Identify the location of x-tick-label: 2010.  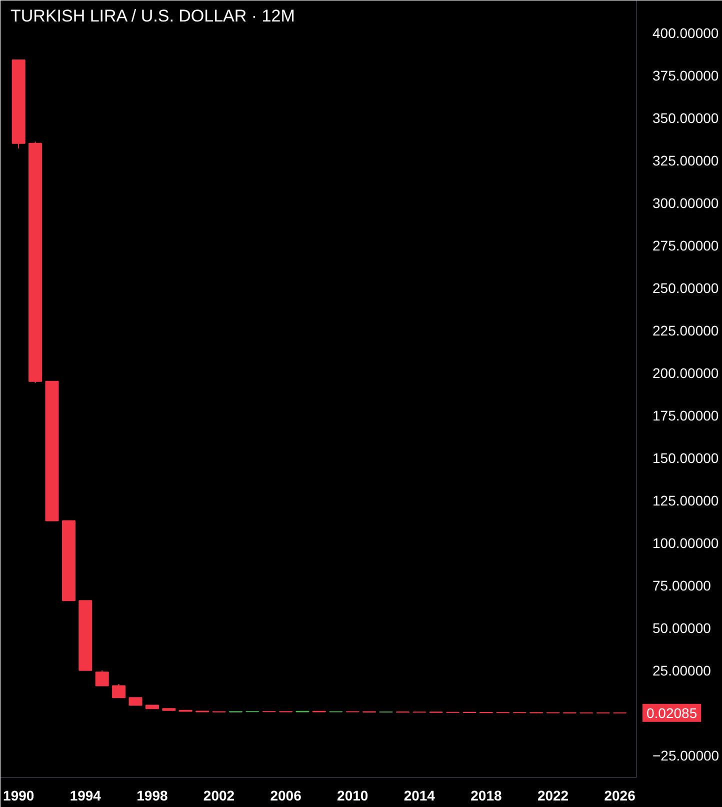
(352, 796).